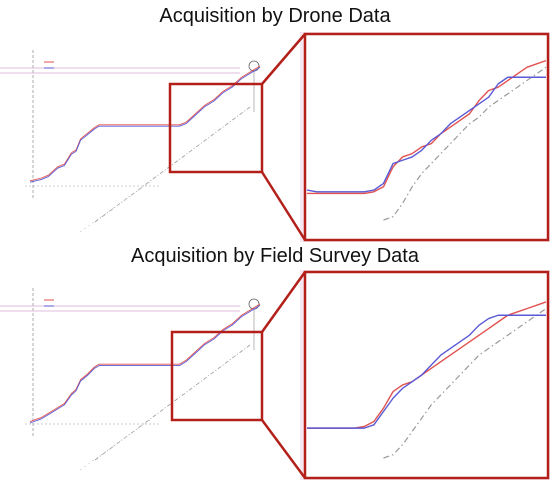  What do you see at coordinates (275, 256) in the screenshot?
I see `chart-title-field-survey: Acquisition by Field Survey Data` at bounding box center [275, 256].